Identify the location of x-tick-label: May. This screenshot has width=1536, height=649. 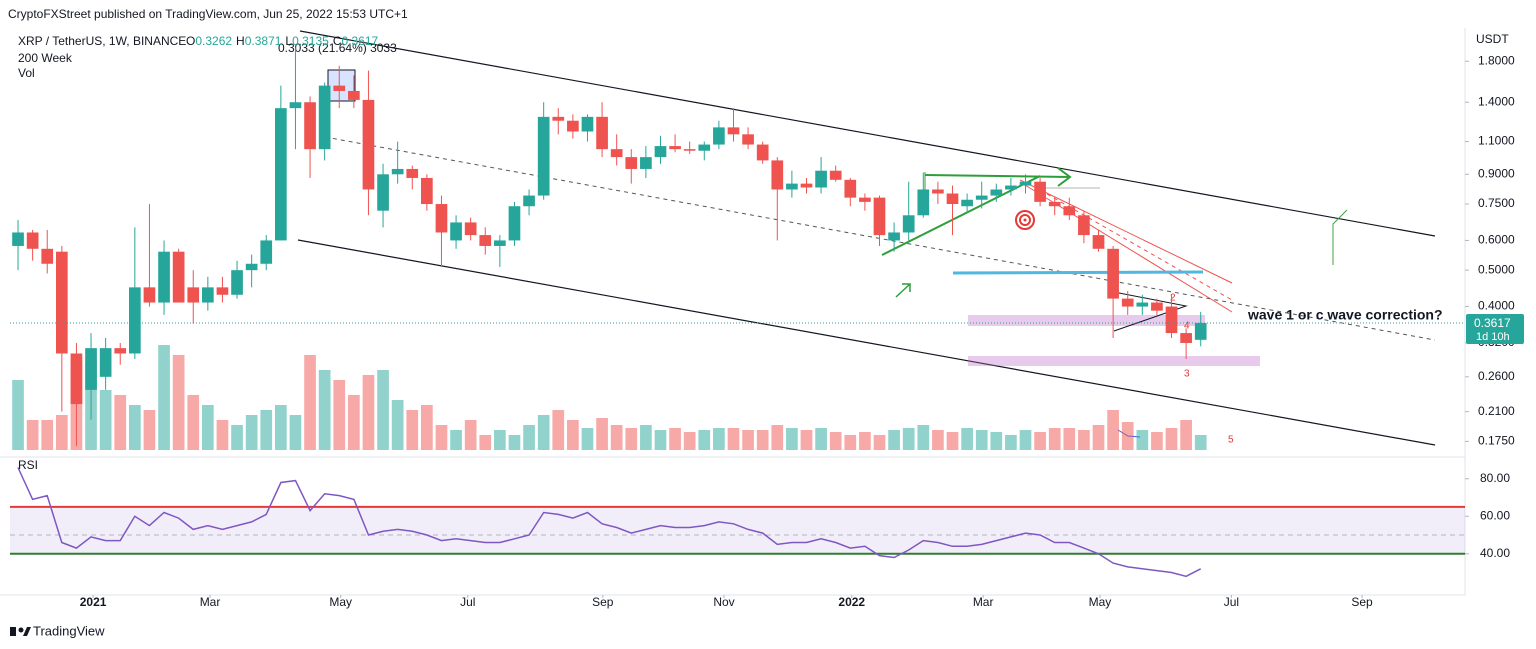
(1100, 602).